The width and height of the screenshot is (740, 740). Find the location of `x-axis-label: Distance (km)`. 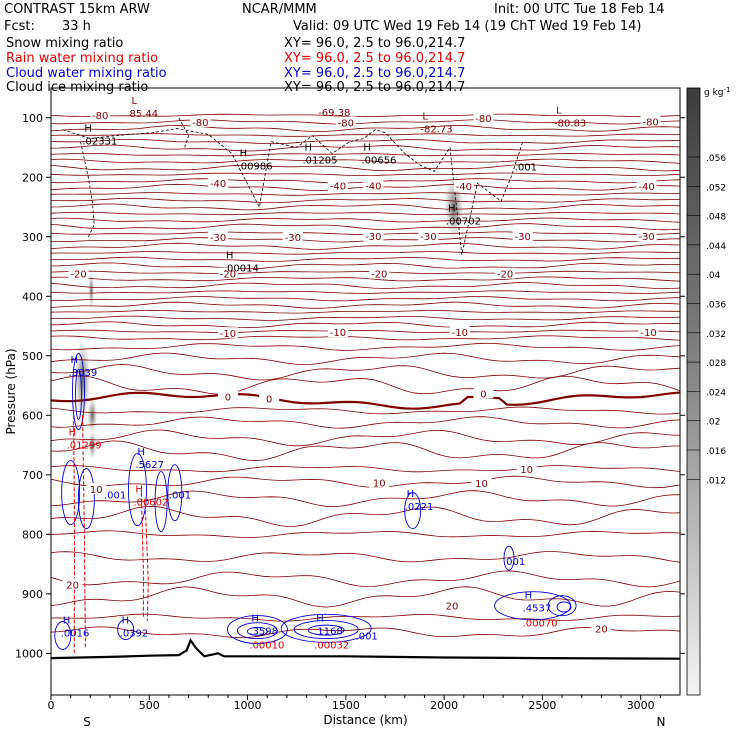

x-axis-label: Distance (km) is located at coordinates (365, 720).